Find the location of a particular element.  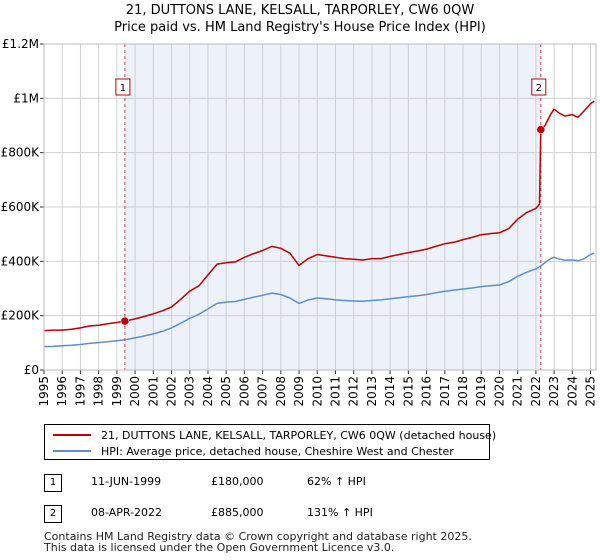

y-tick-label: £800K is located at coordinates (21, 153).